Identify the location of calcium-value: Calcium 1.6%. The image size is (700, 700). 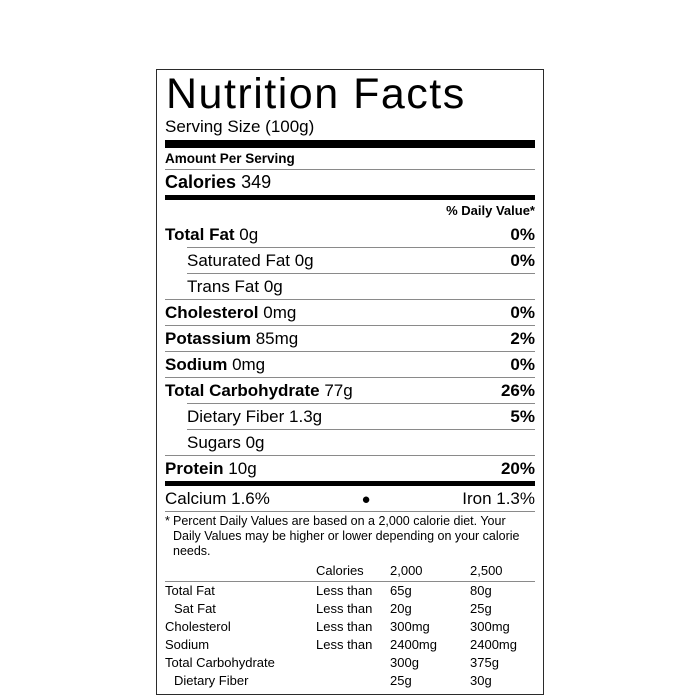
(217, 498).